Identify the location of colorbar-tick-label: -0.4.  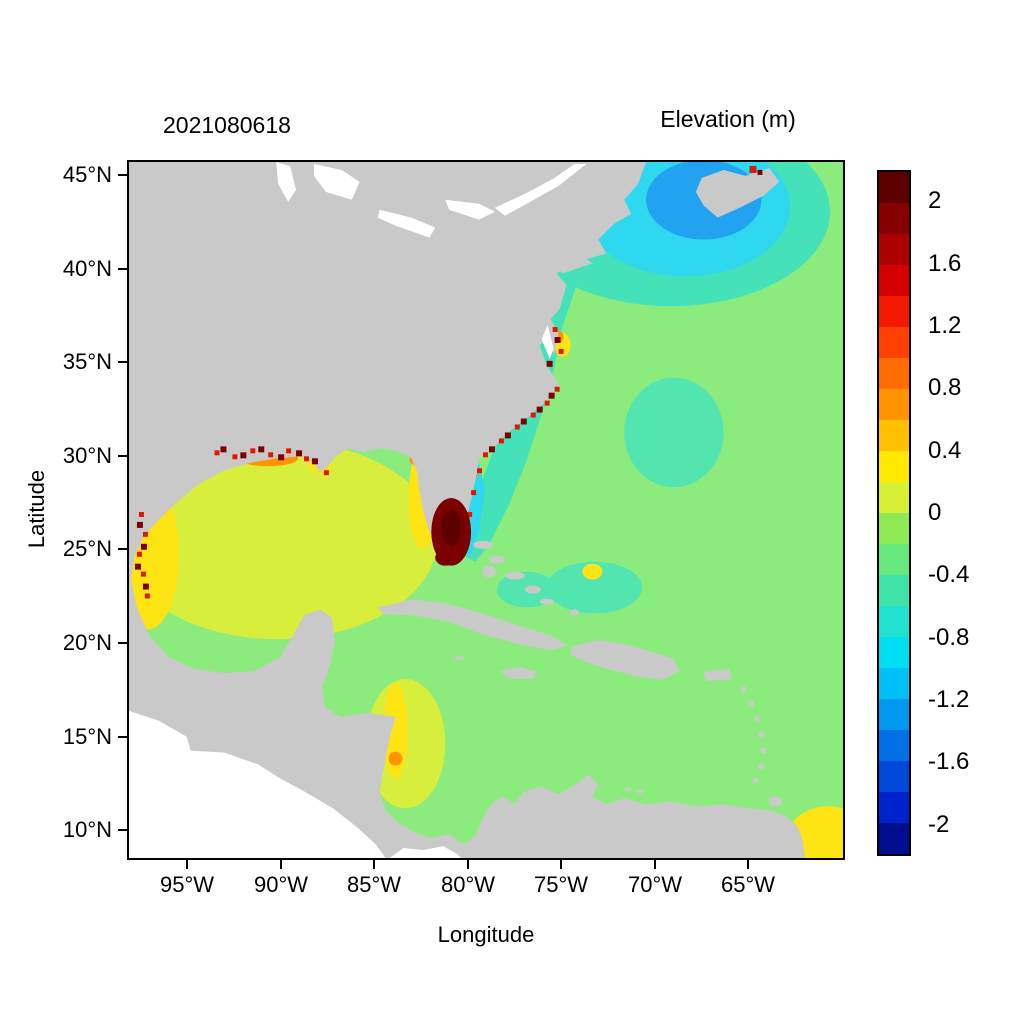
(949, 575).